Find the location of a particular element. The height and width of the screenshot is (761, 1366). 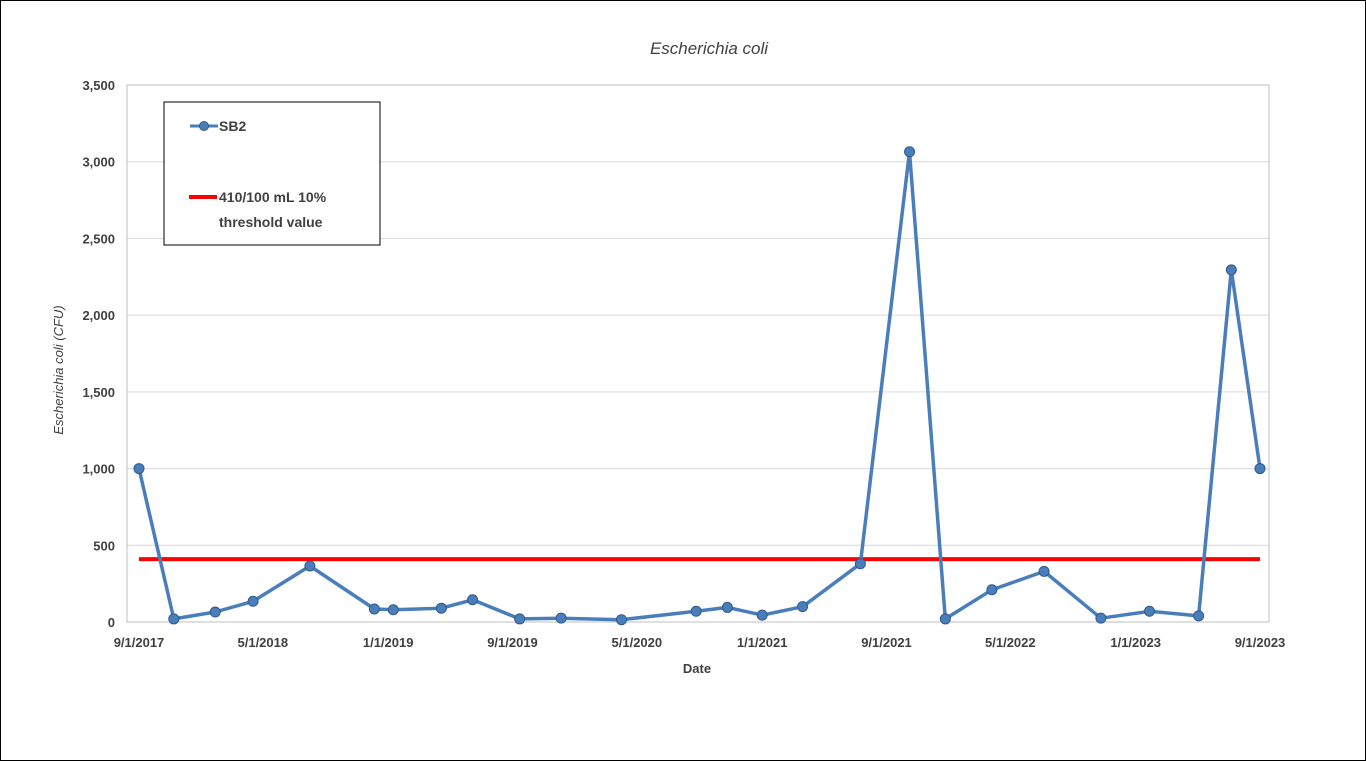

x-tick-label: 9/1/2017 is located at coordinates (139, 642).